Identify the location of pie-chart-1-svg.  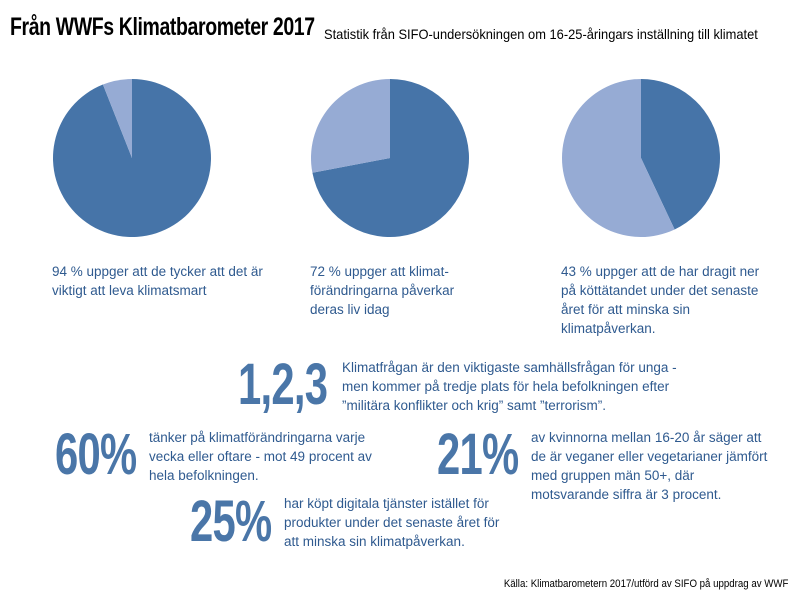
(132, 158).